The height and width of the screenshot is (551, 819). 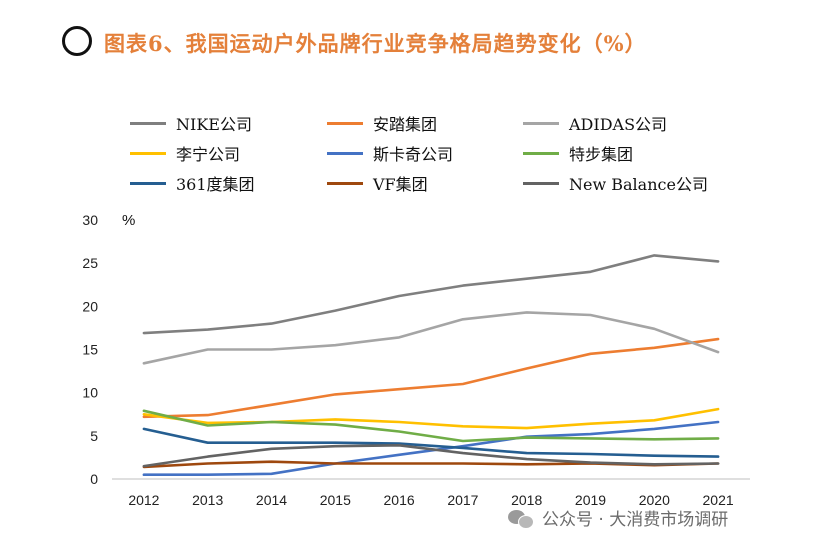 I want to click on legend-item: 特步集团, so click(x=578, y=153).